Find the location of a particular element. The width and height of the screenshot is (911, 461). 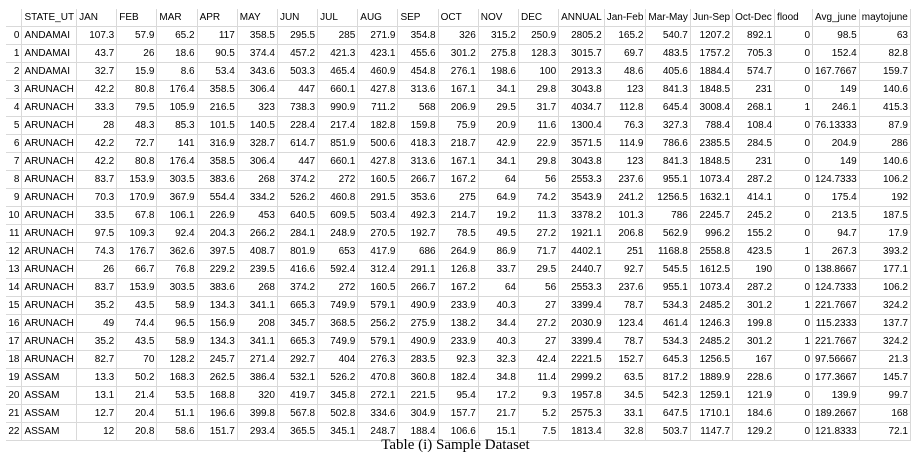

value-cell: 95.4 is located at coordinates (458, 395).